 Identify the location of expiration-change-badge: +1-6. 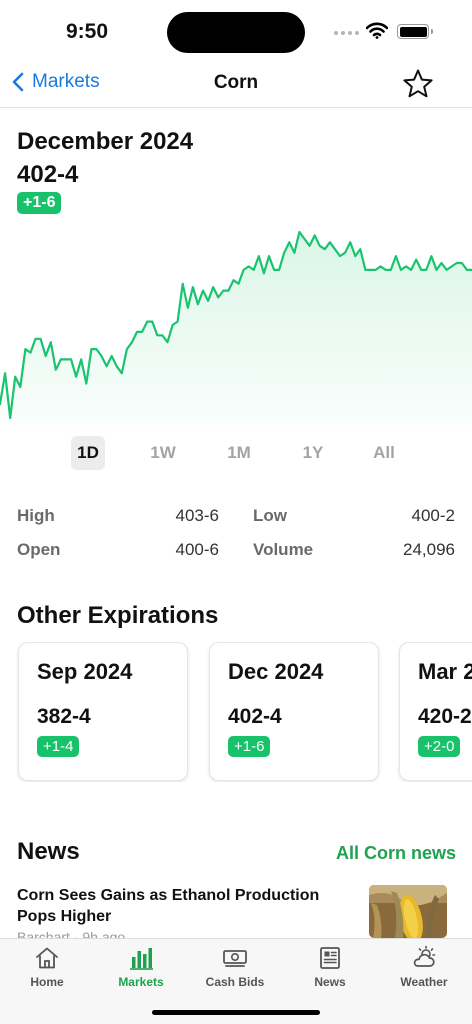
(249, 746).